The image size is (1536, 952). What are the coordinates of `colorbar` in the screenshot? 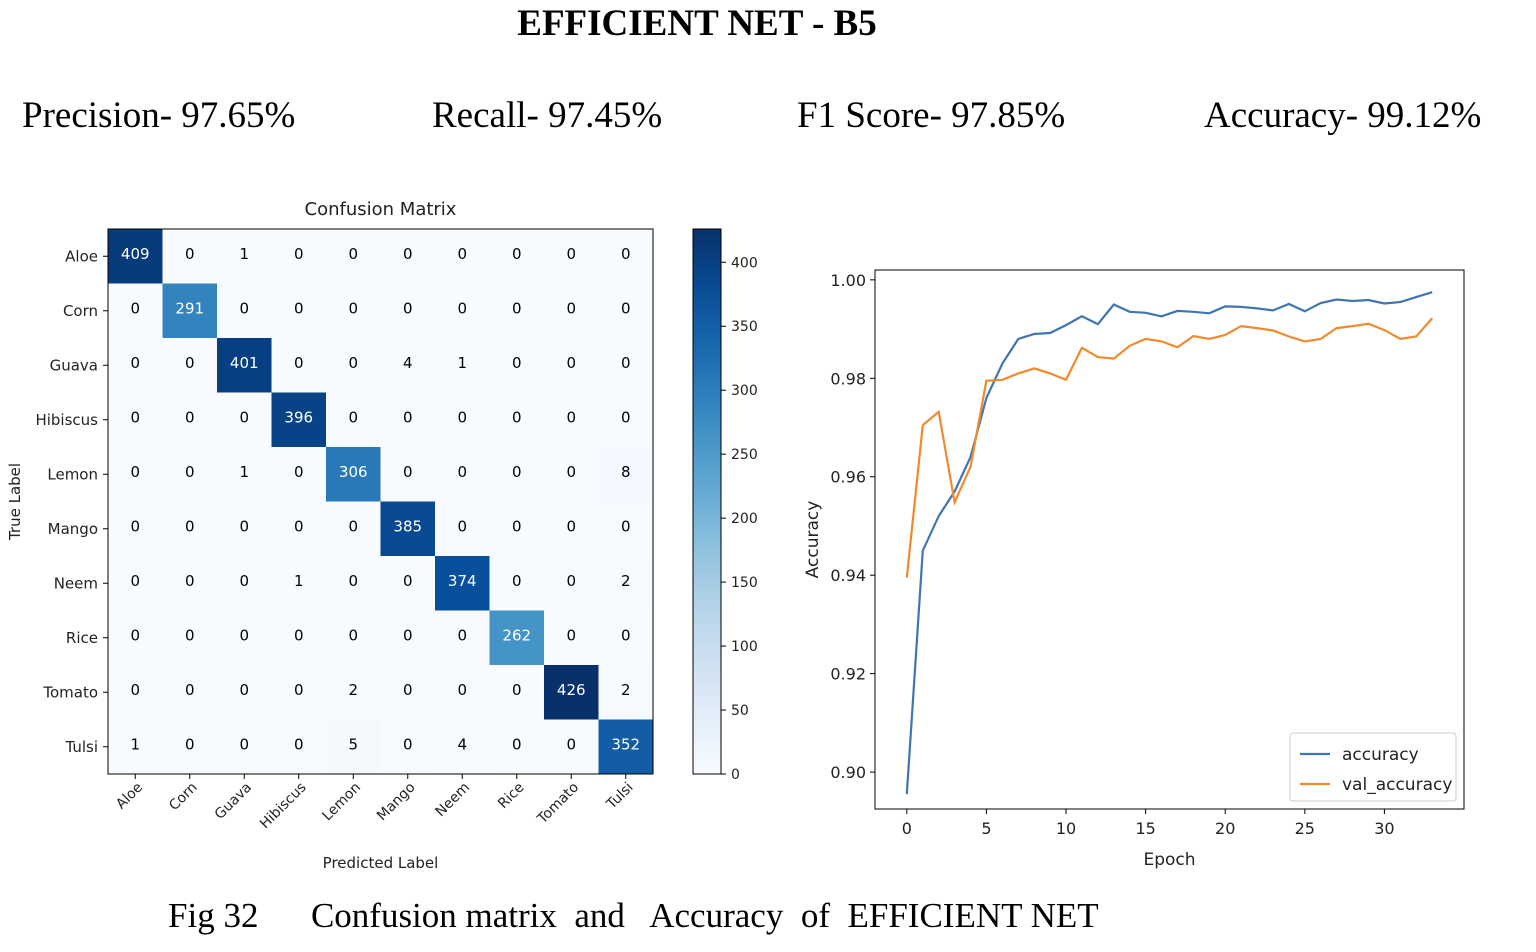 It's located at (707, 501).